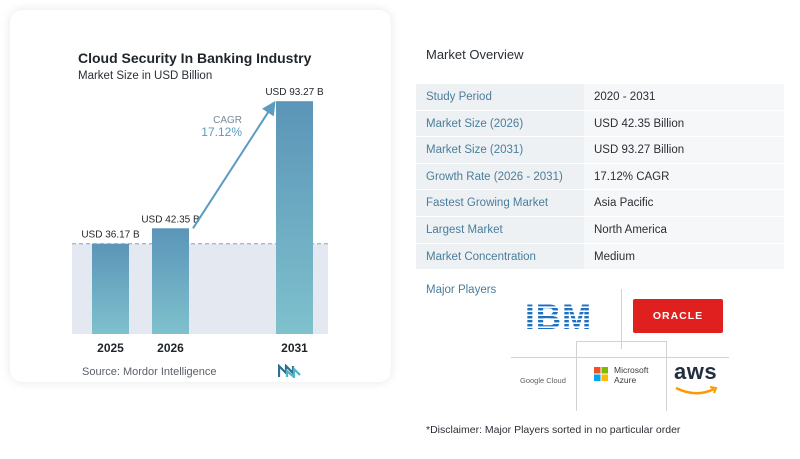 This screenshot has height=459, width=800. What do you see at coordinates (195, 58) in the screenshot?
I see `chart-title: Cloud Security In Banking Industry` at bounding box center [195, 58].